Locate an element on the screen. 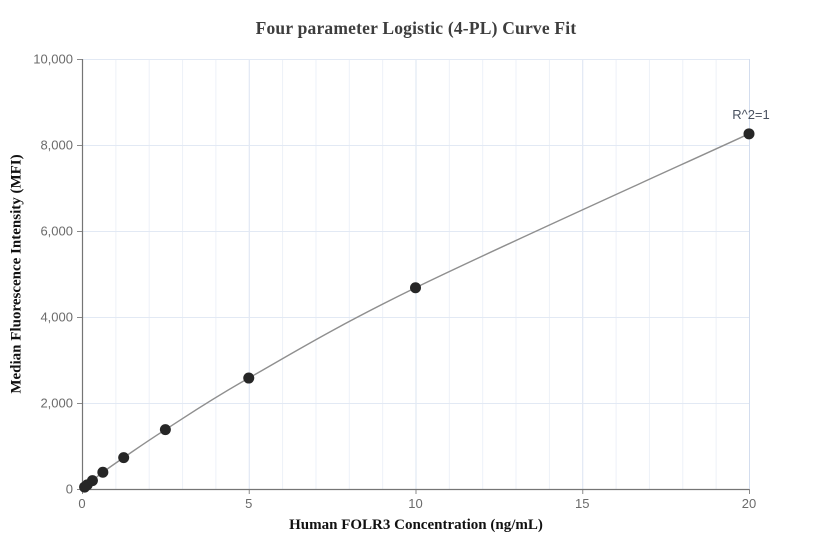 The image size is (832, 560). y-tick-label: 8,000 is located at coordinates (56, 145).